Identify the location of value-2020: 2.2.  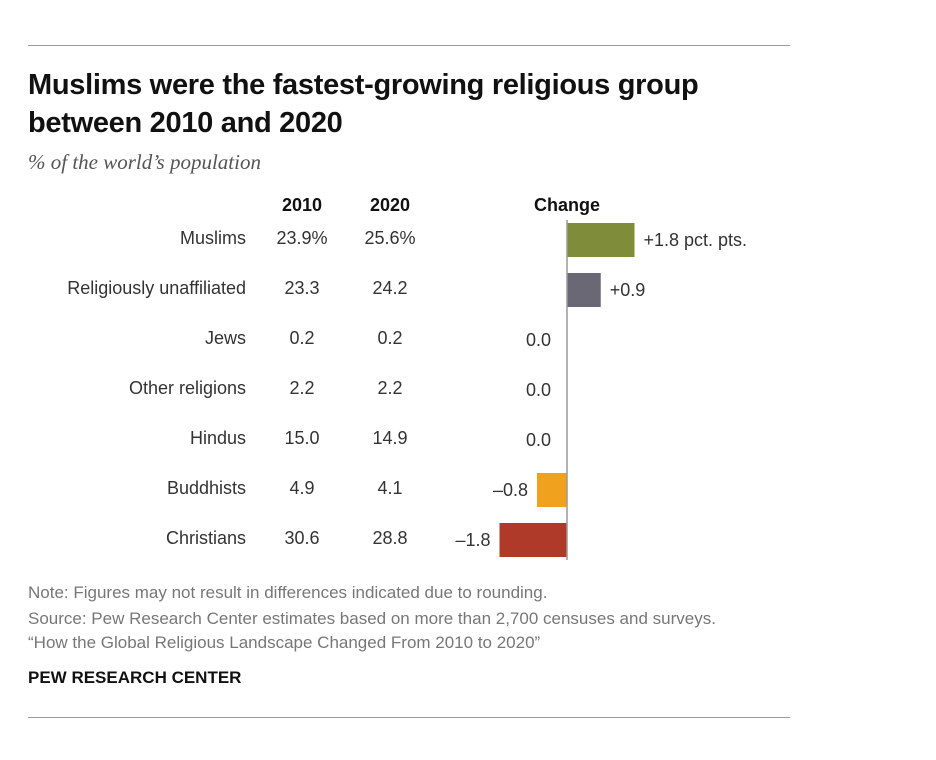
(390, 388).